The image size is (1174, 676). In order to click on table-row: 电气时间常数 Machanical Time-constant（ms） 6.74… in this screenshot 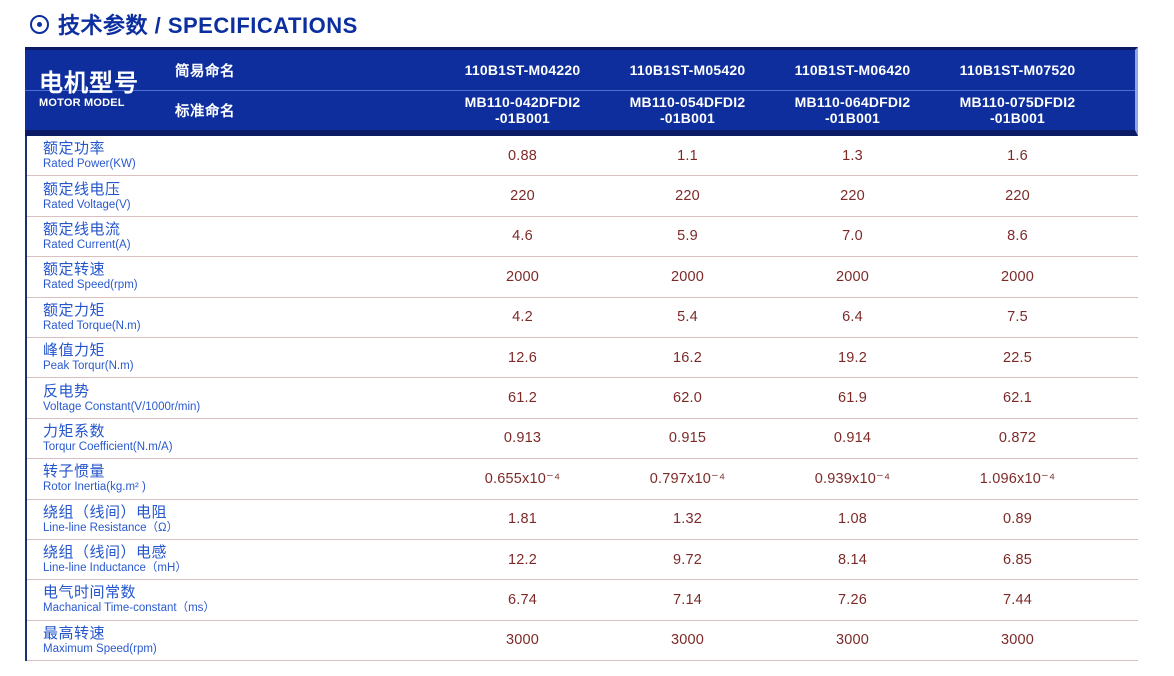, I will do `click(582, 600)`.